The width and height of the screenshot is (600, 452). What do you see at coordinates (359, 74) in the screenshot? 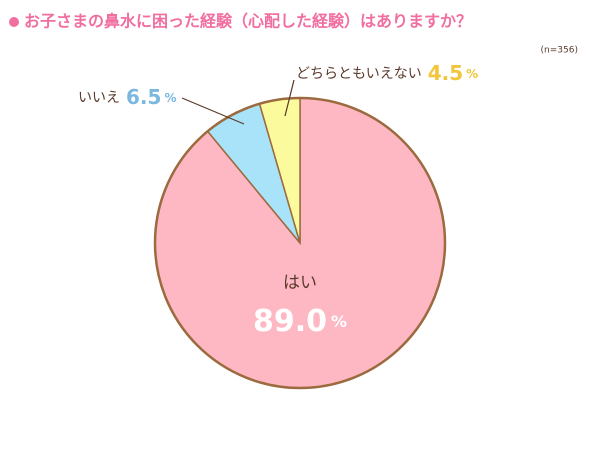
I see `category-label: どちらともいえない` at bounding box center [359, 74].